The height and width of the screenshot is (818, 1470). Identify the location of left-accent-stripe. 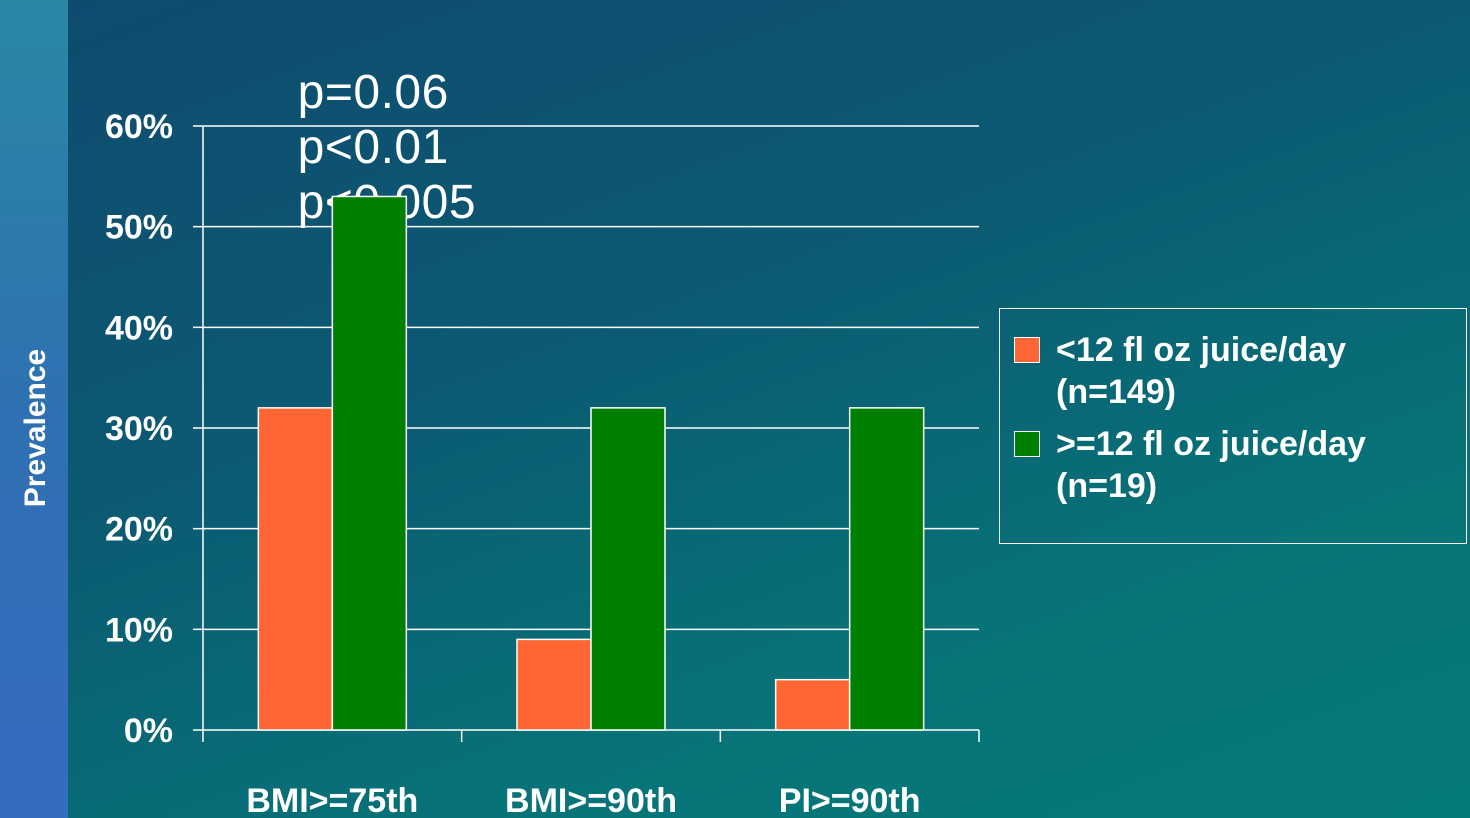
(34, 409).